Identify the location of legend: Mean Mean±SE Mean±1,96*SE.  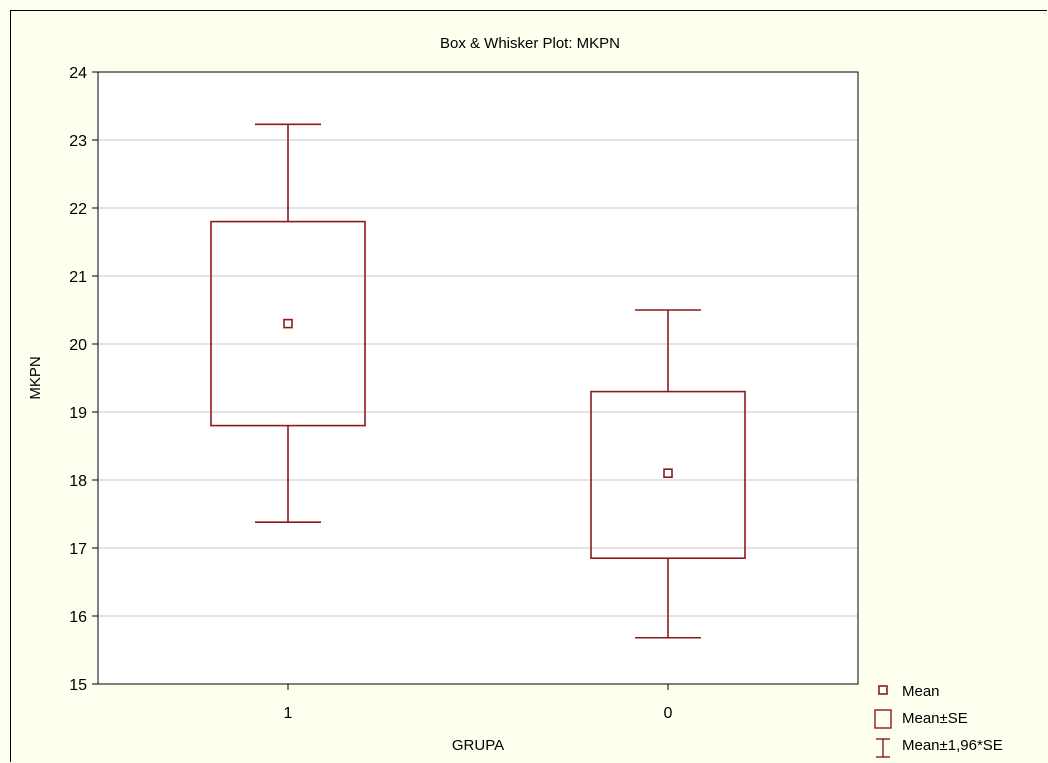
(938, 720).